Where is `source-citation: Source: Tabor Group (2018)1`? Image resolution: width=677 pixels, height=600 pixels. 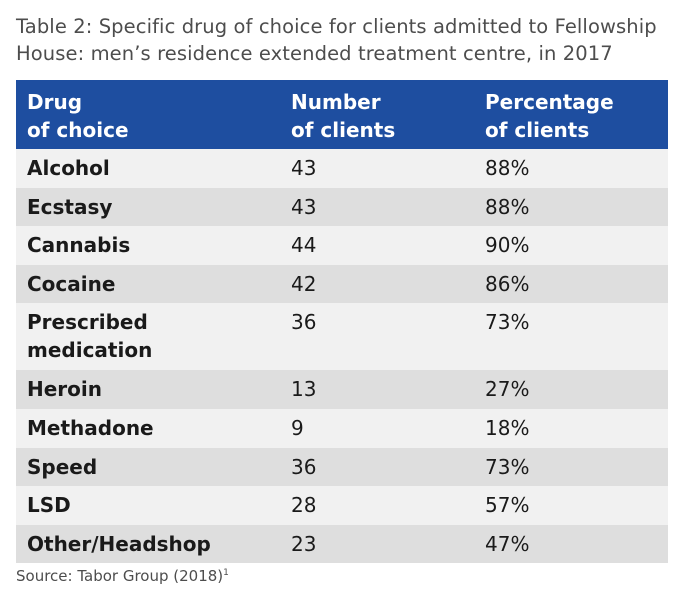
source-citation: Source: Tabor Group (2018)1 is located at coordinates (122, 576).